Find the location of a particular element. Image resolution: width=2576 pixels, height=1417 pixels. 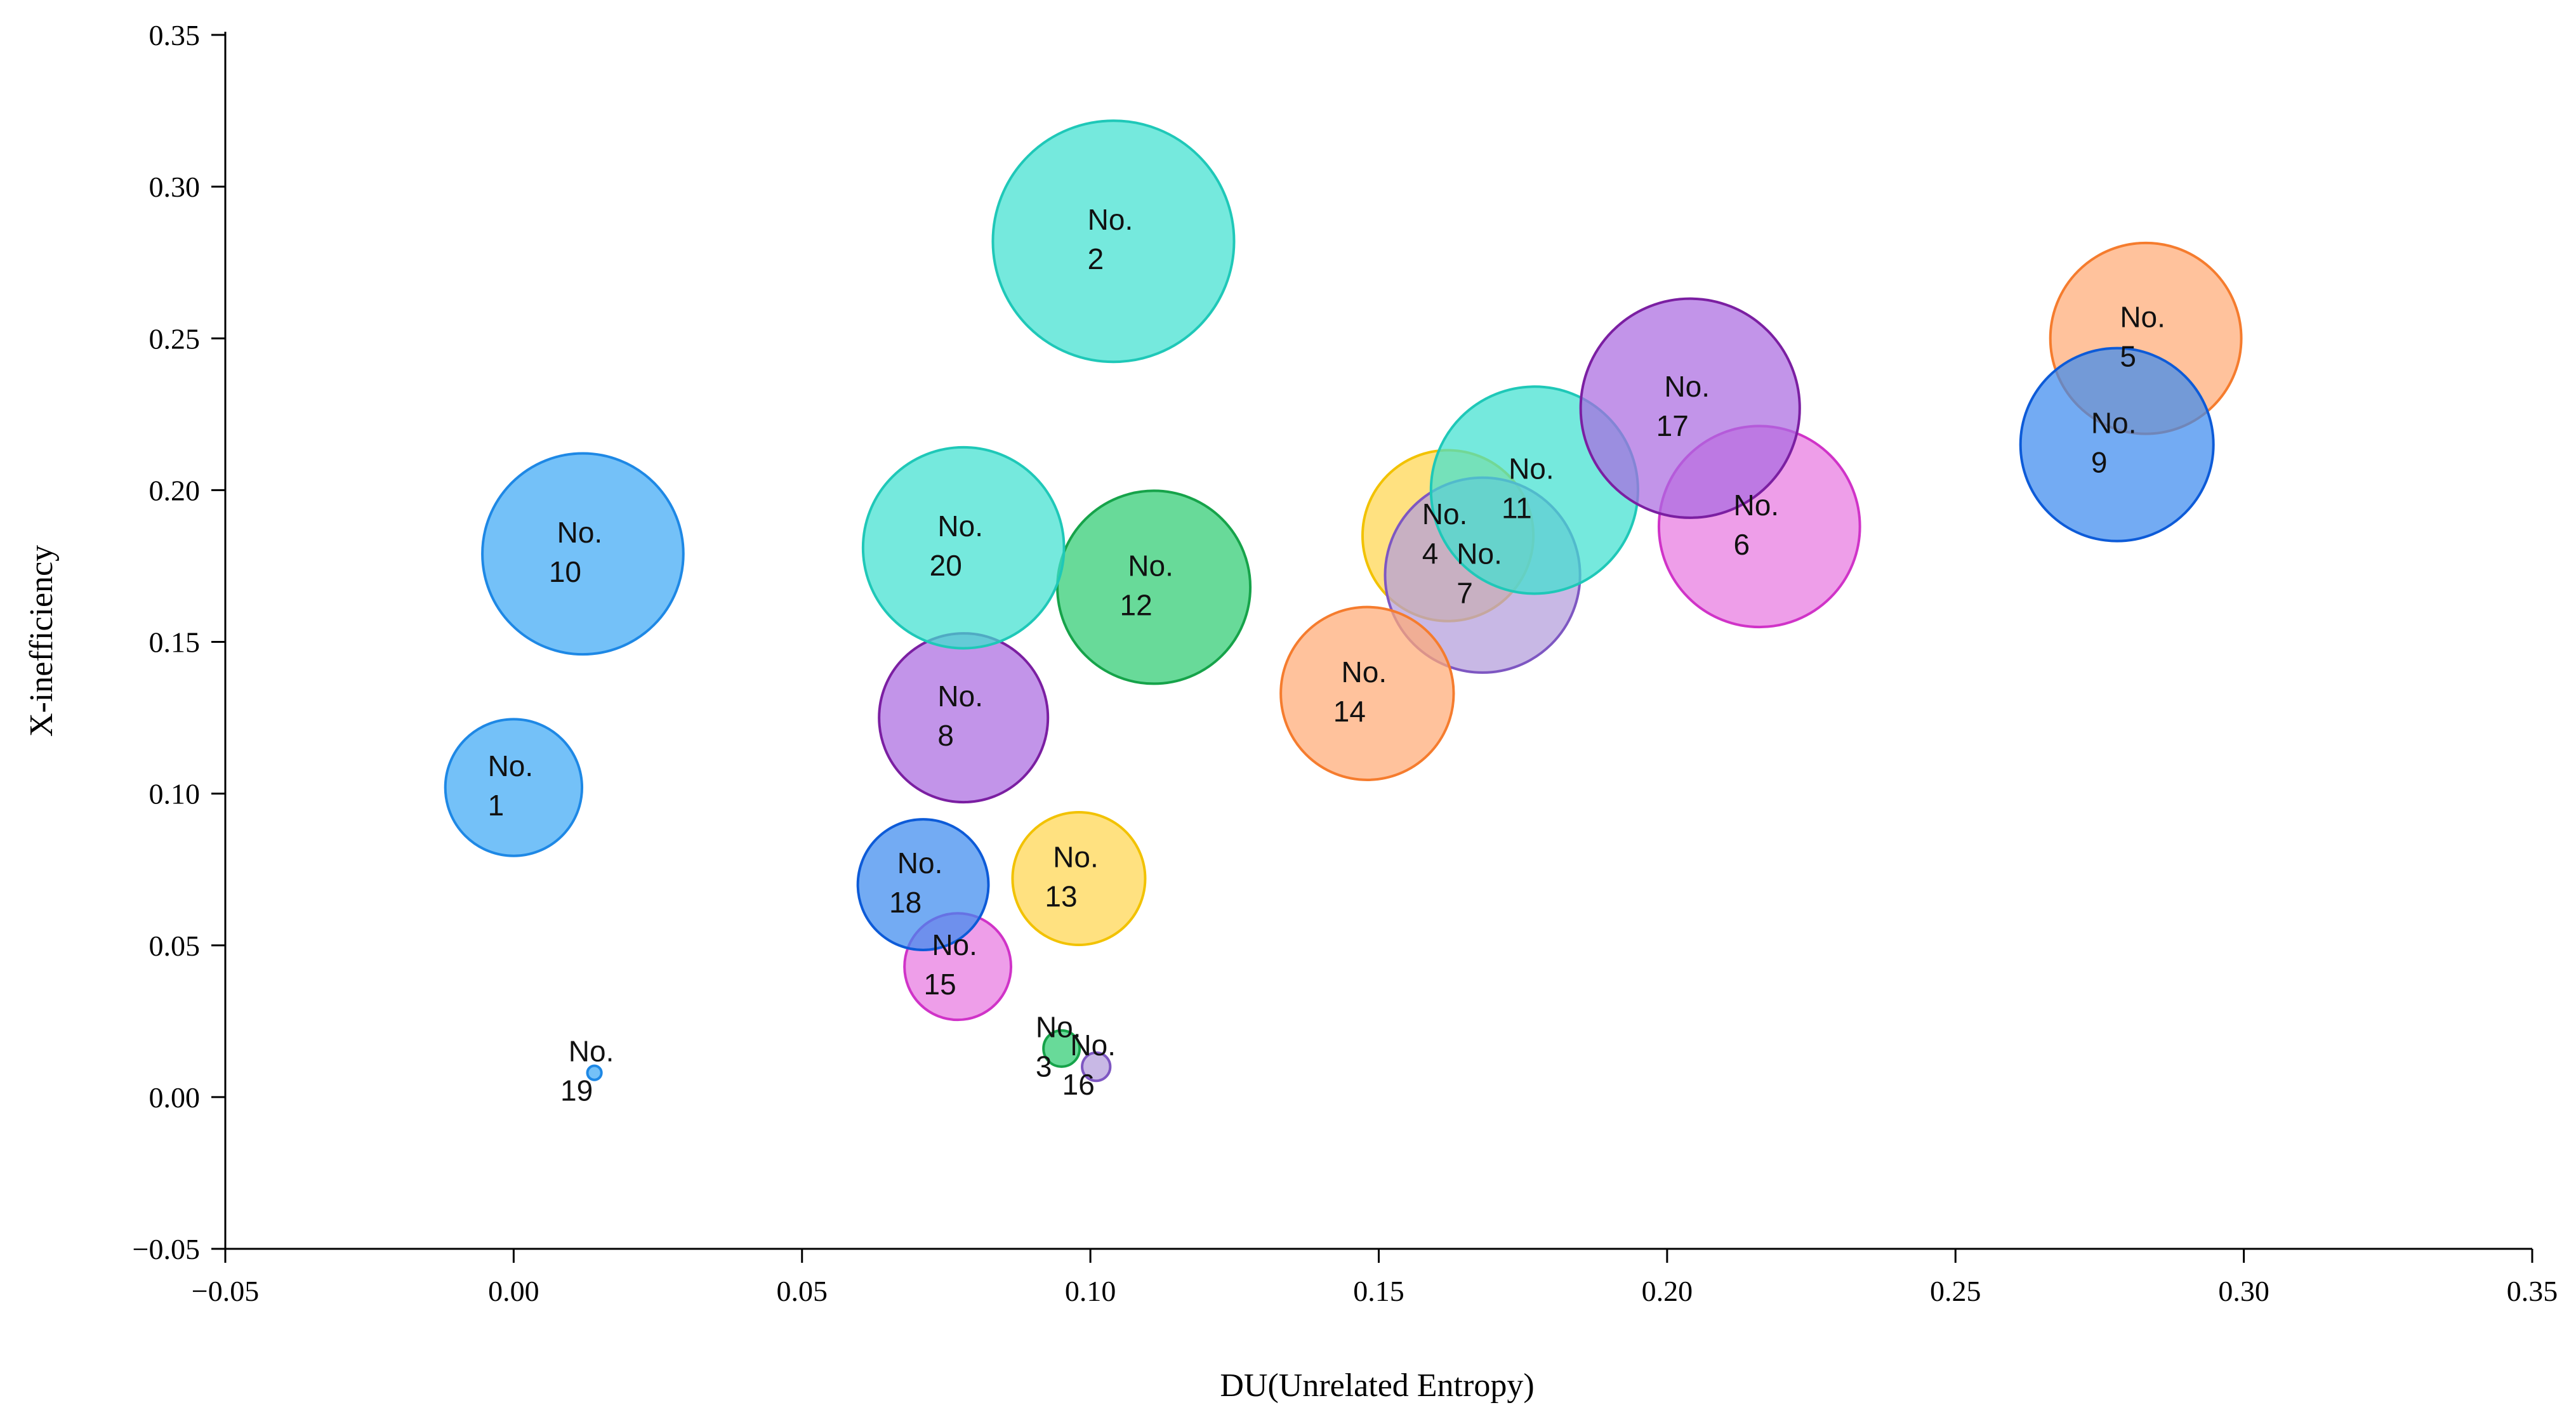

x-tick-label: 0.35 is located at coordinates (2532, 1291).